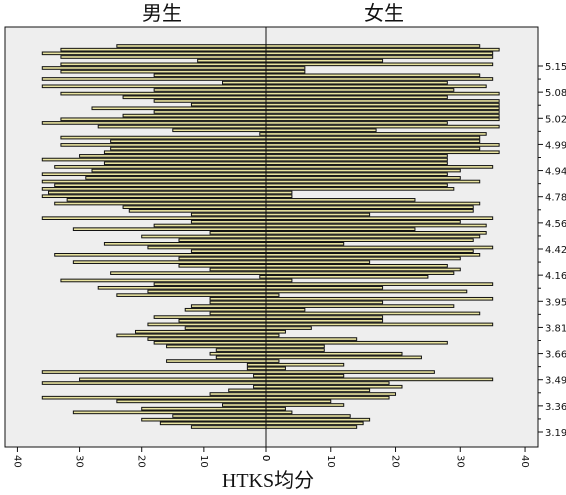  Describe the element at coordinates (524, 461) in the screenshot. I see `x-tick-right-label: 40` at that location.